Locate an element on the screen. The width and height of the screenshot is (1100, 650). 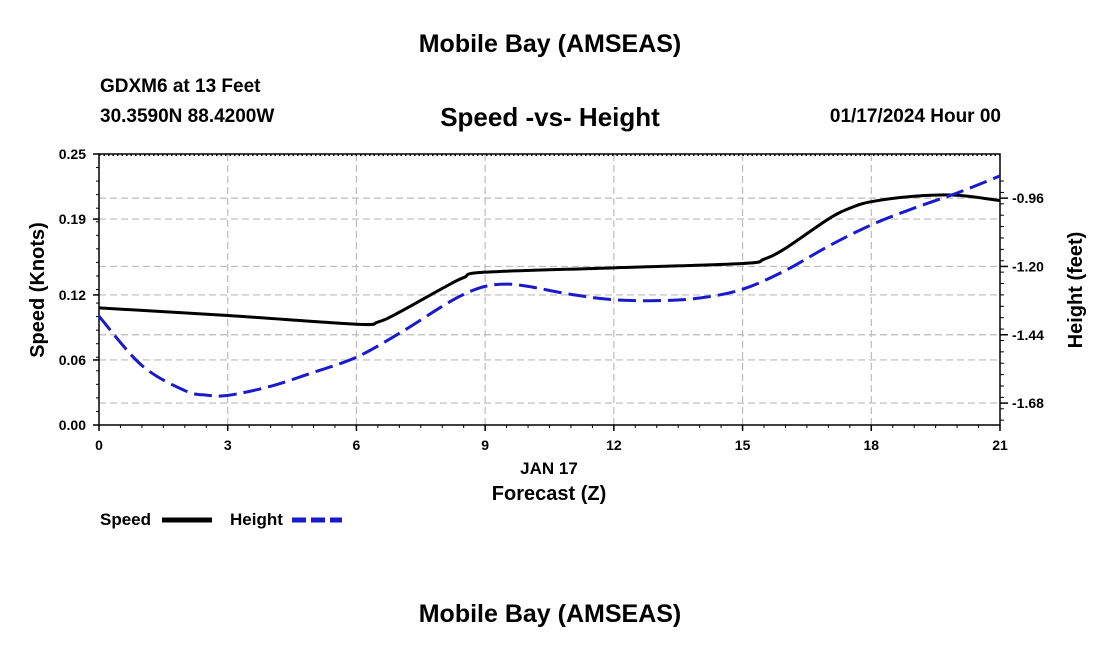
y-axis-title: Speed (Knots) is located at coordinates (38, 290).